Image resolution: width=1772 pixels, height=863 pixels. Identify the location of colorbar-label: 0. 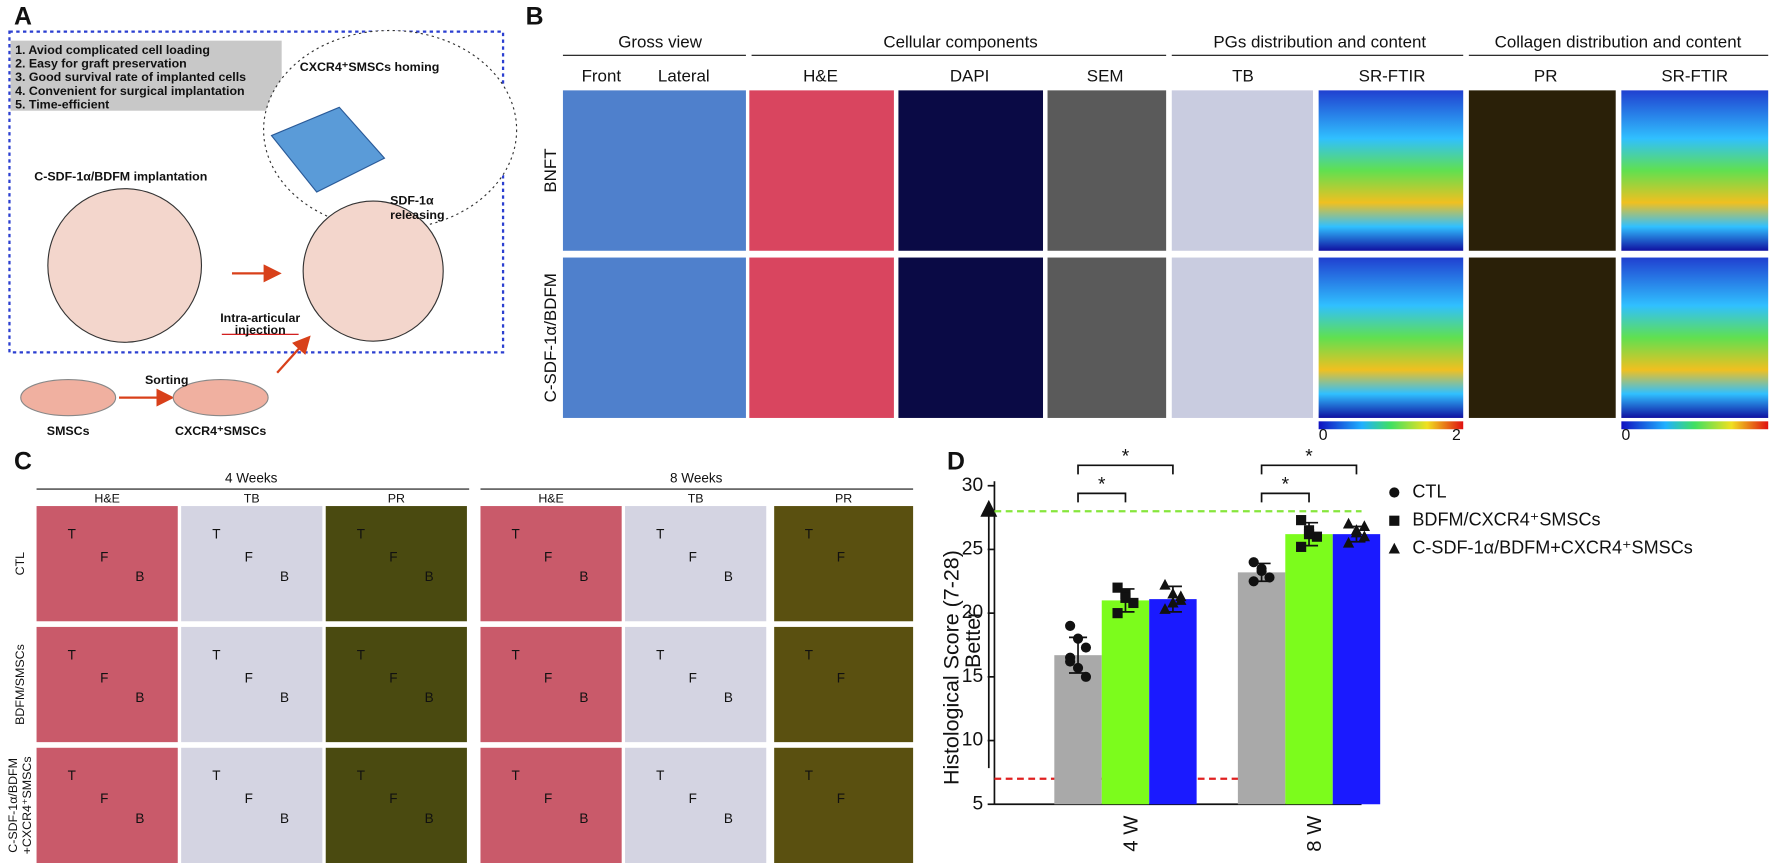
(1323, 435).